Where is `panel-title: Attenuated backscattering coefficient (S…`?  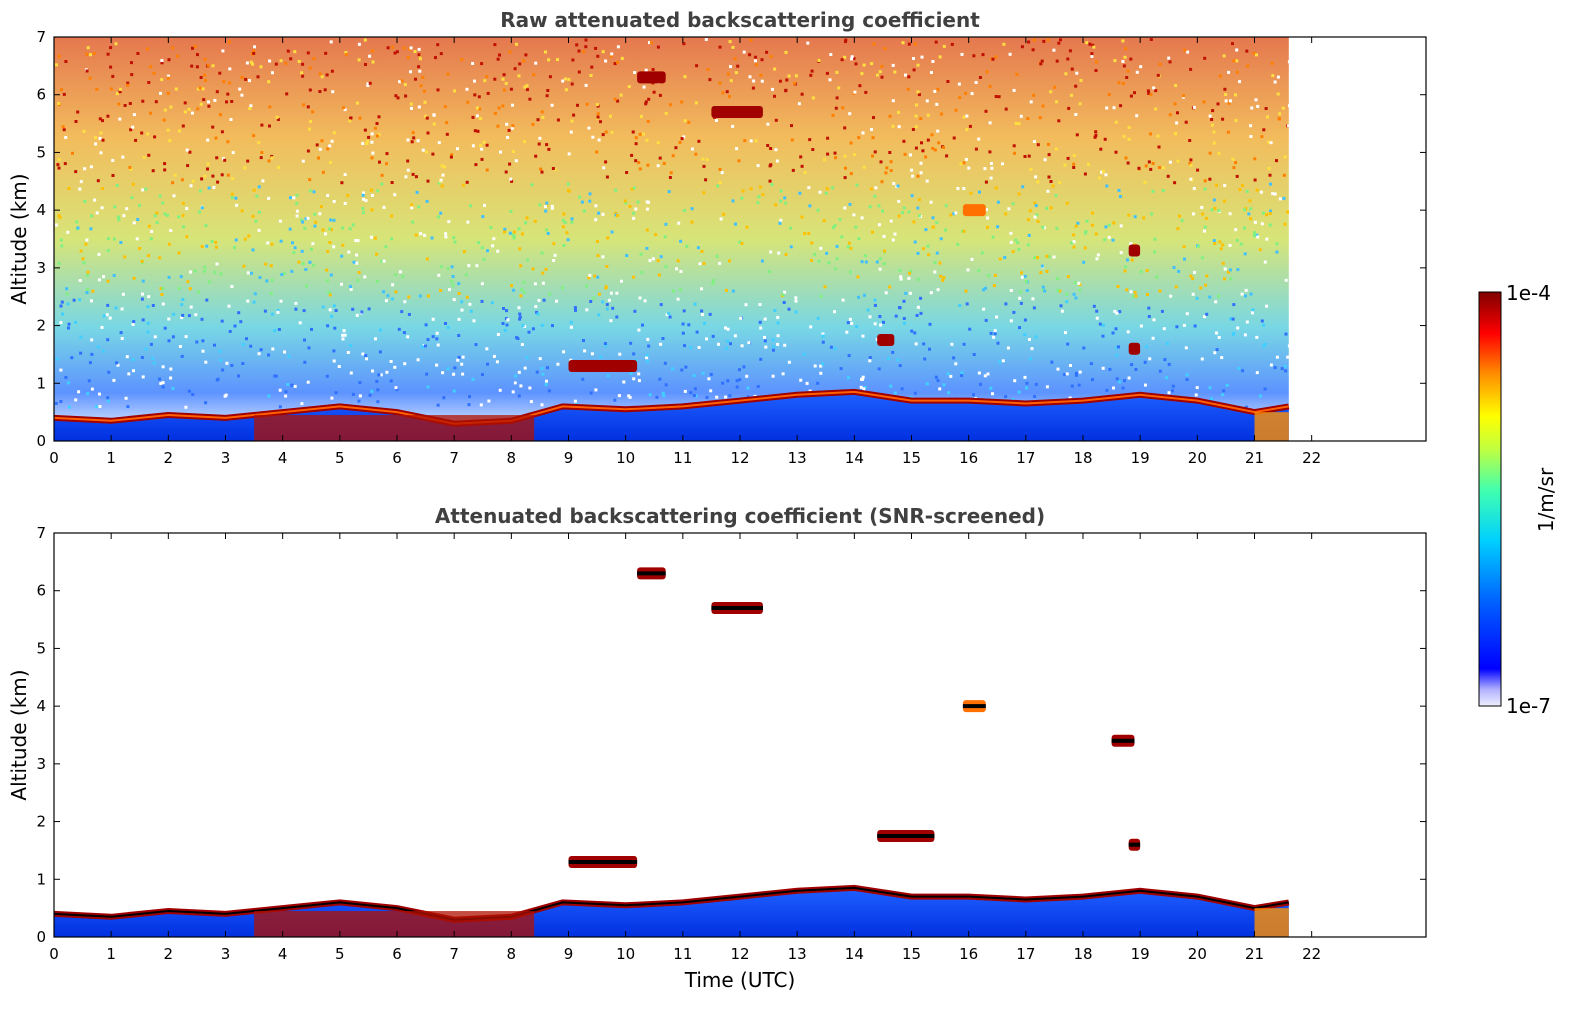
panel-title: Attenuated backscattering coefficient (S… is located at coordinates (740, 516).